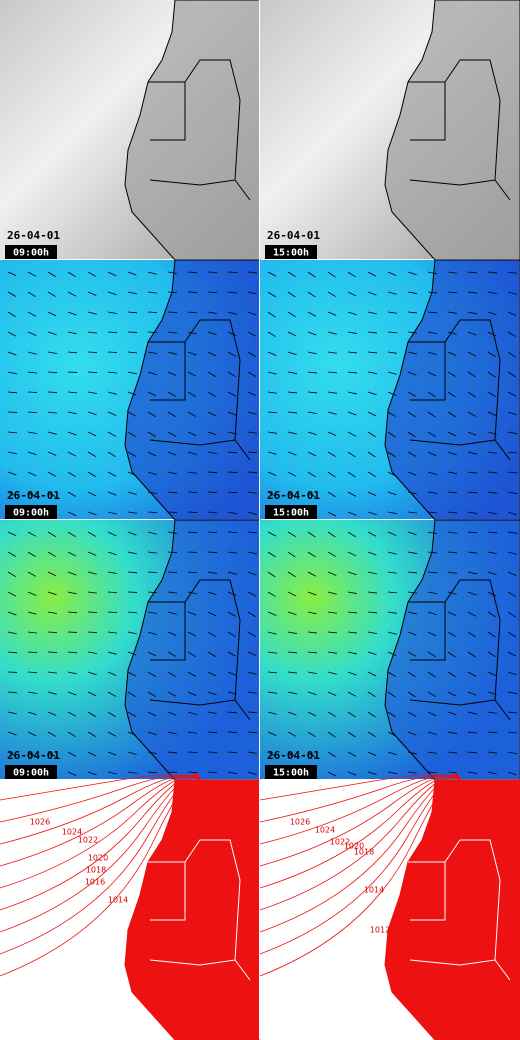 The width and height of the screenshot is (520, 1040). What do you see at coordinates (118, 900) in the screenshot?
I see `isobar-label: 1014` at bounding box center [118, 900].